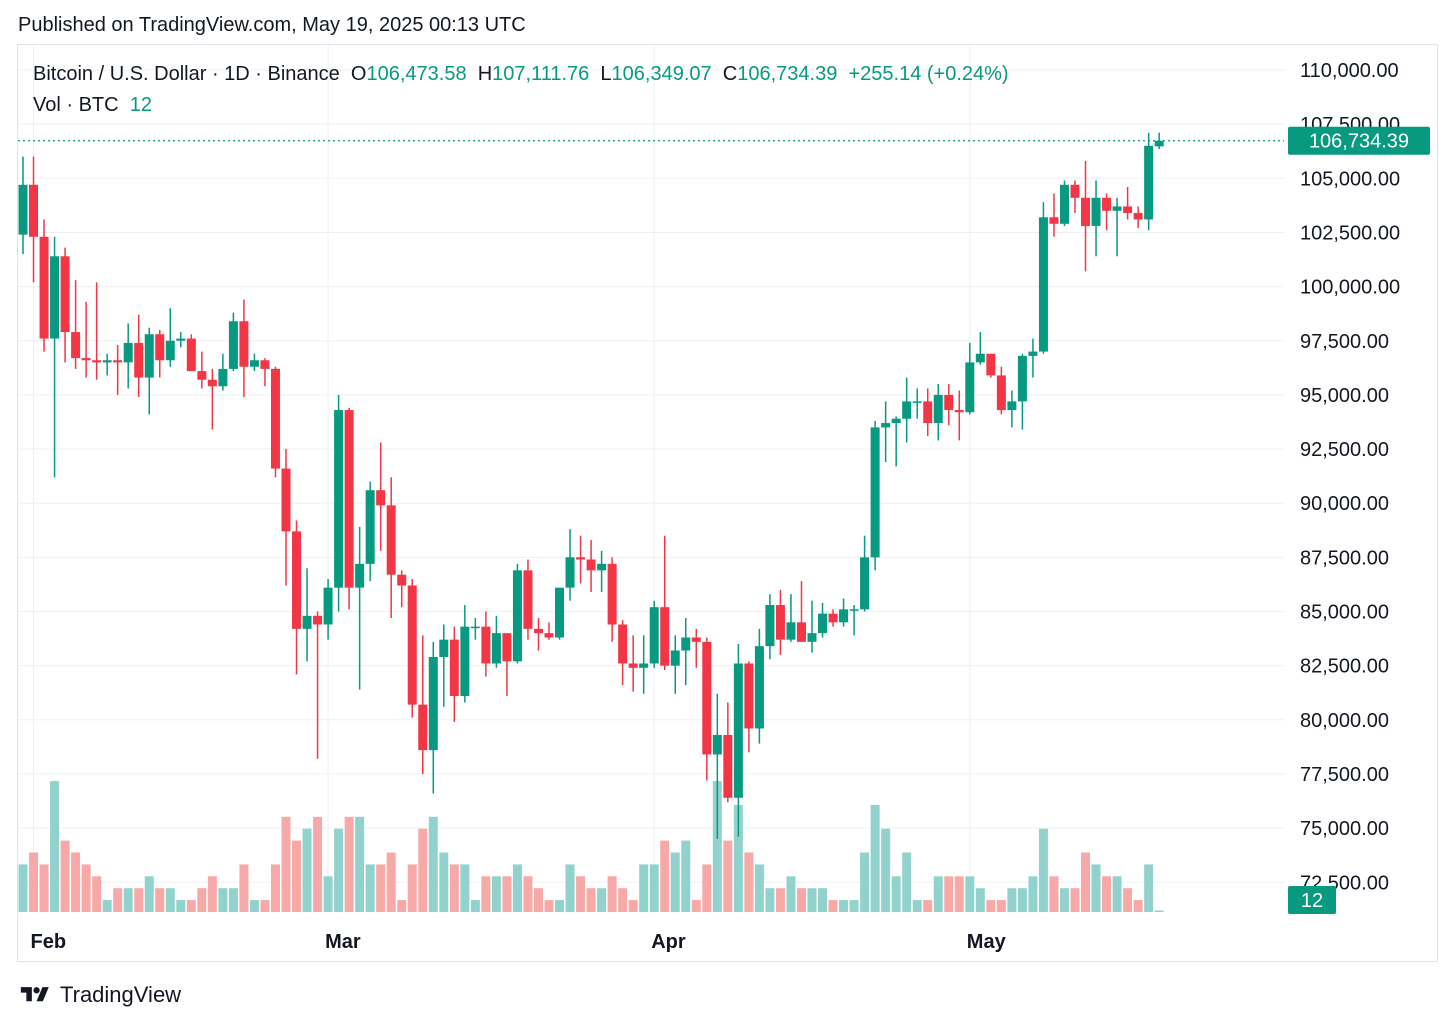  Describe the element at coordinates (519, 942) in the screenshot. I see `time-axis: Feb Mar Apr May` at that location.